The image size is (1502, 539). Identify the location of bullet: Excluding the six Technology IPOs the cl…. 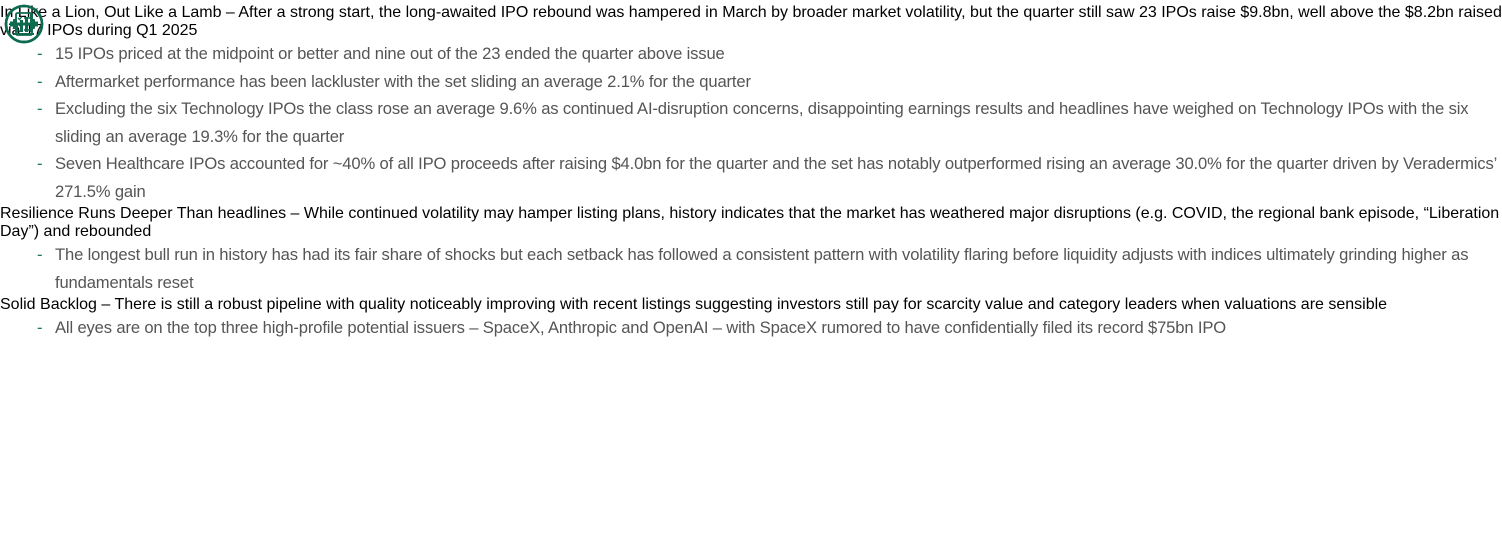
(769, 122).